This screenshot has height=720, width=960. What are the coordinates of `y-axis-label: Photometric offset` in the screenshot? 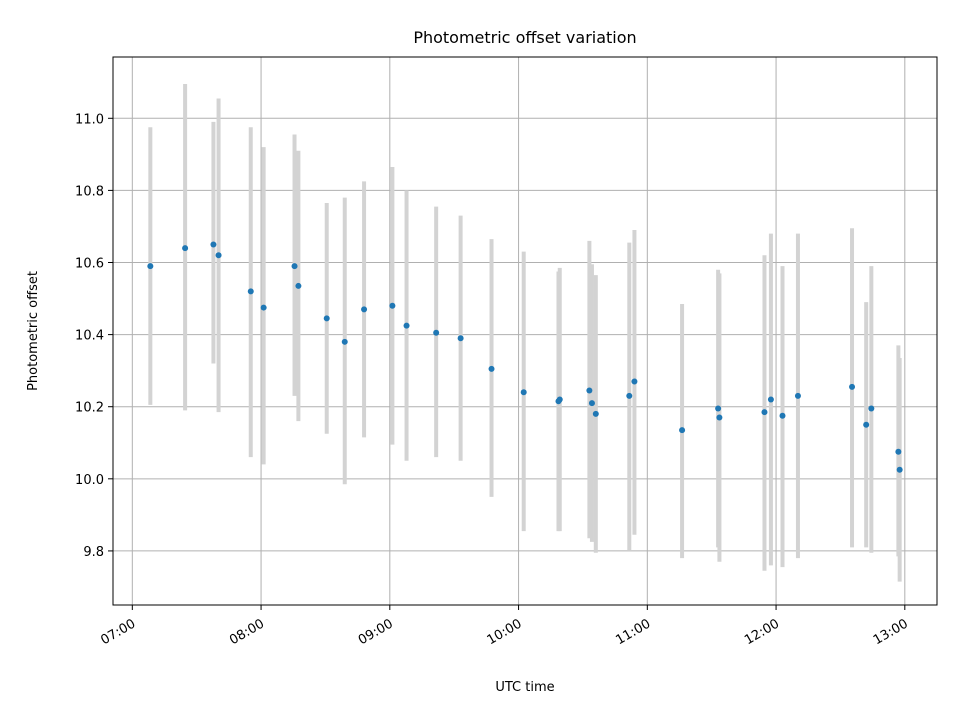 It's located at (33, 331).